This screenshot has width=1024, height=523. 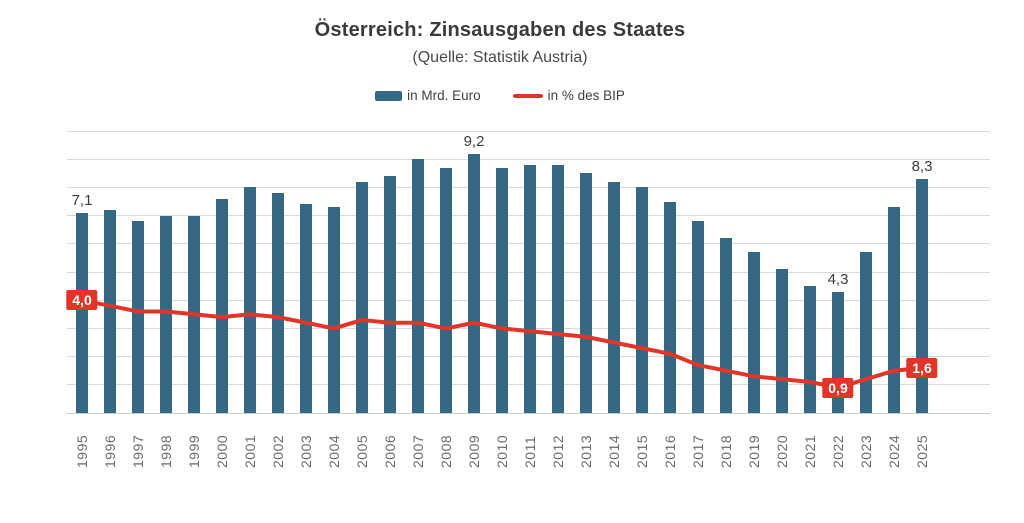 I want to click on legend-label-bars: in Mrd. Euro, so click(x=444, y=95).